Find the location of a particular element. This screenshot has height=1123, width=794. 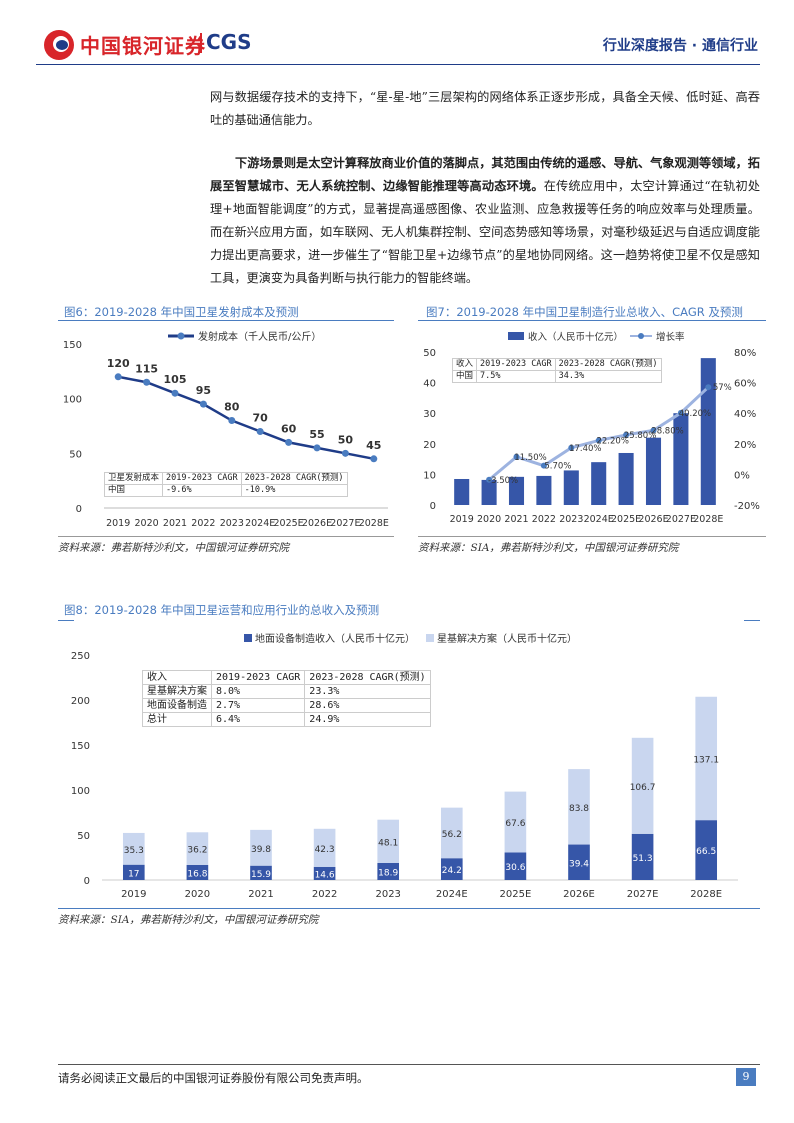

fig6-x-tick: 2024E is located at coordinates (260, 523).